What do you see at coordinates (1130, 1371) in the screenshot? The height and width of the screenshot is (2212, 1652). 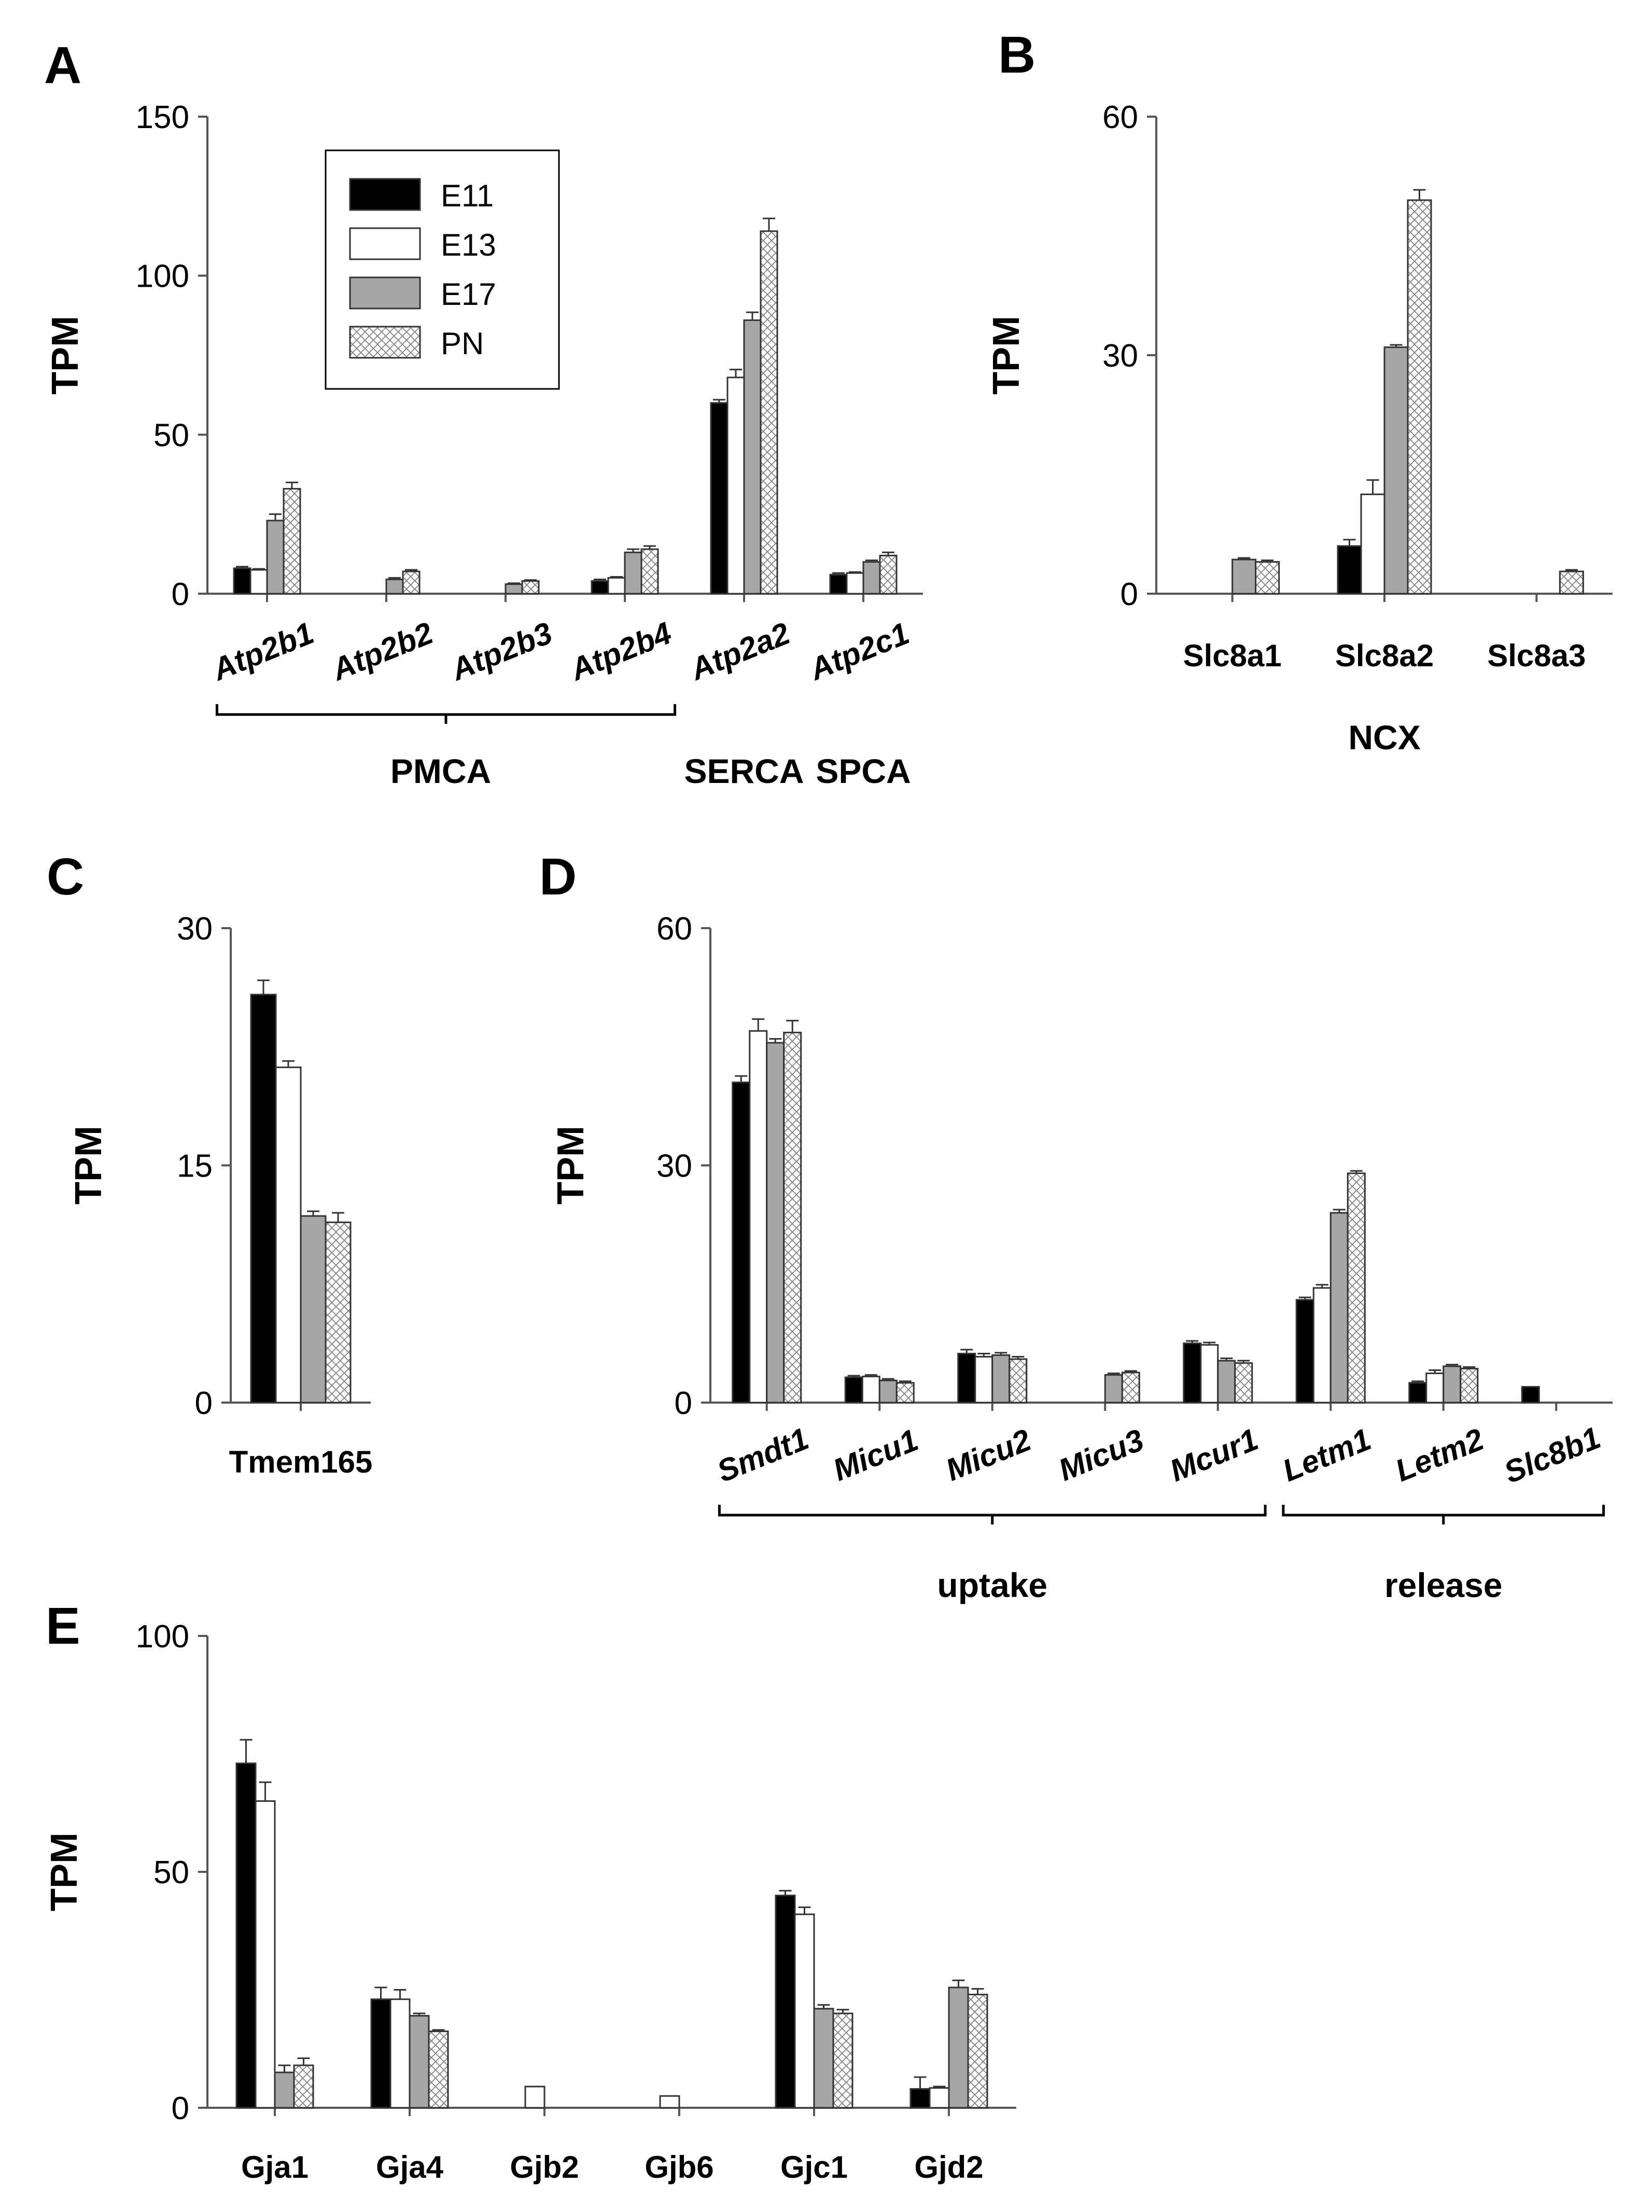 I see `panel-d-error-bar-pn-micu3` at bounding box center [1130, 1371].